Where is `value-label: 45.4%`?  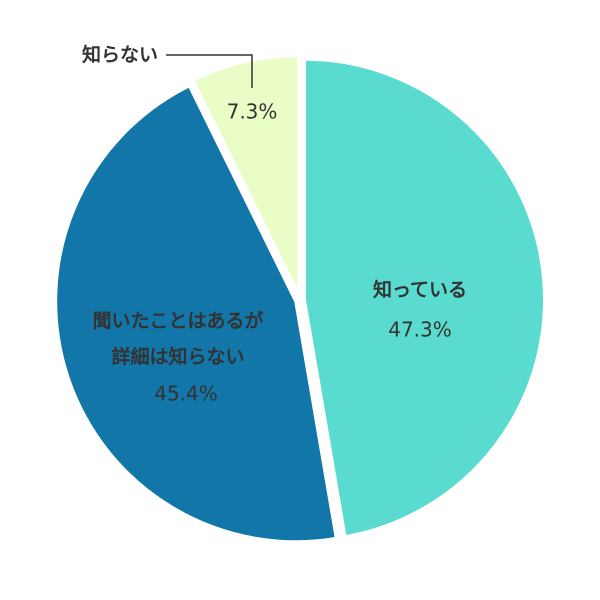
value-label: 45.4% is located at coordinates (186, 394).